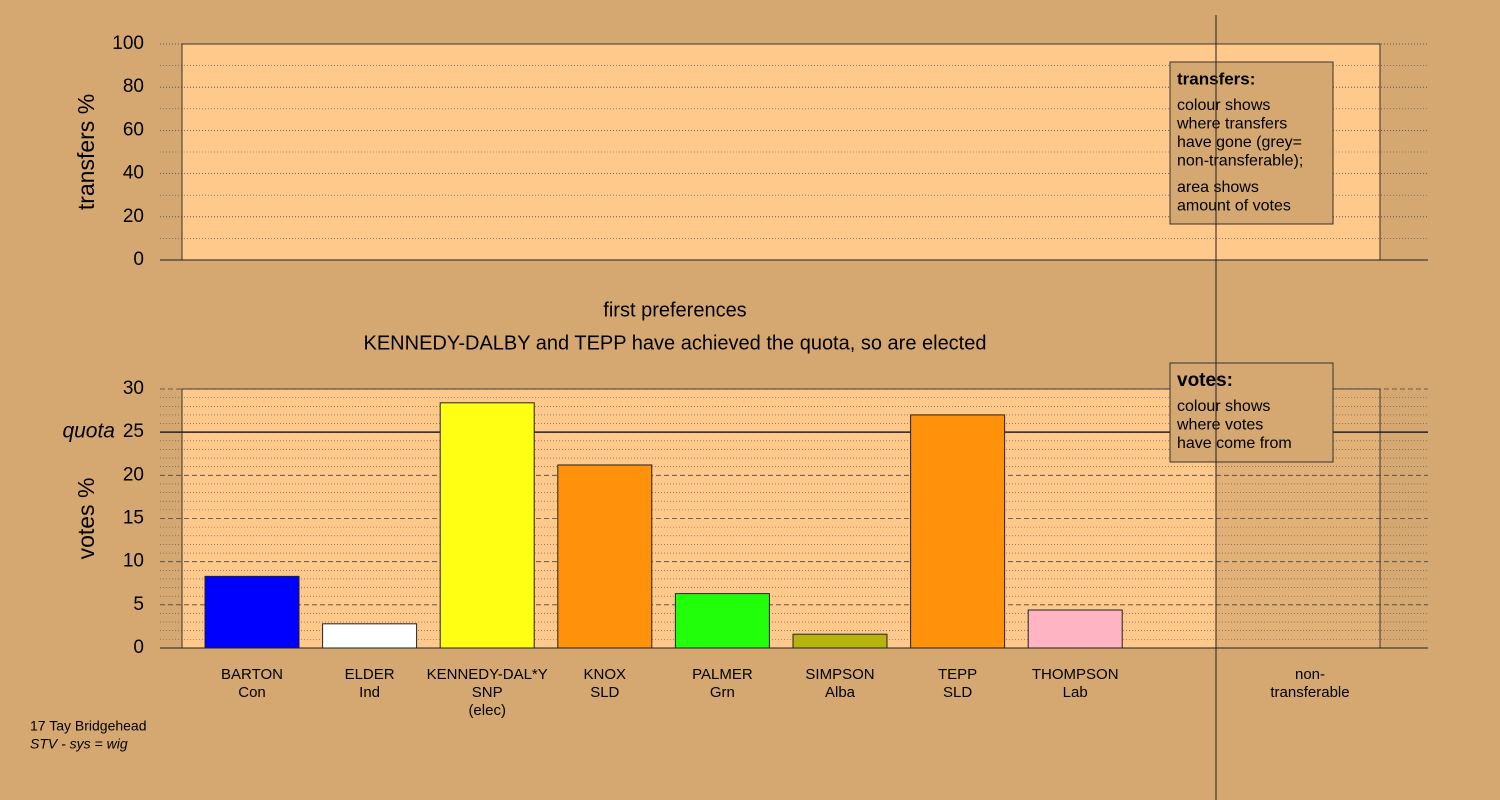  Describe the element at coordinates (722, 692) in the screenshot. I see `x-tick-label: Grn` at that location.